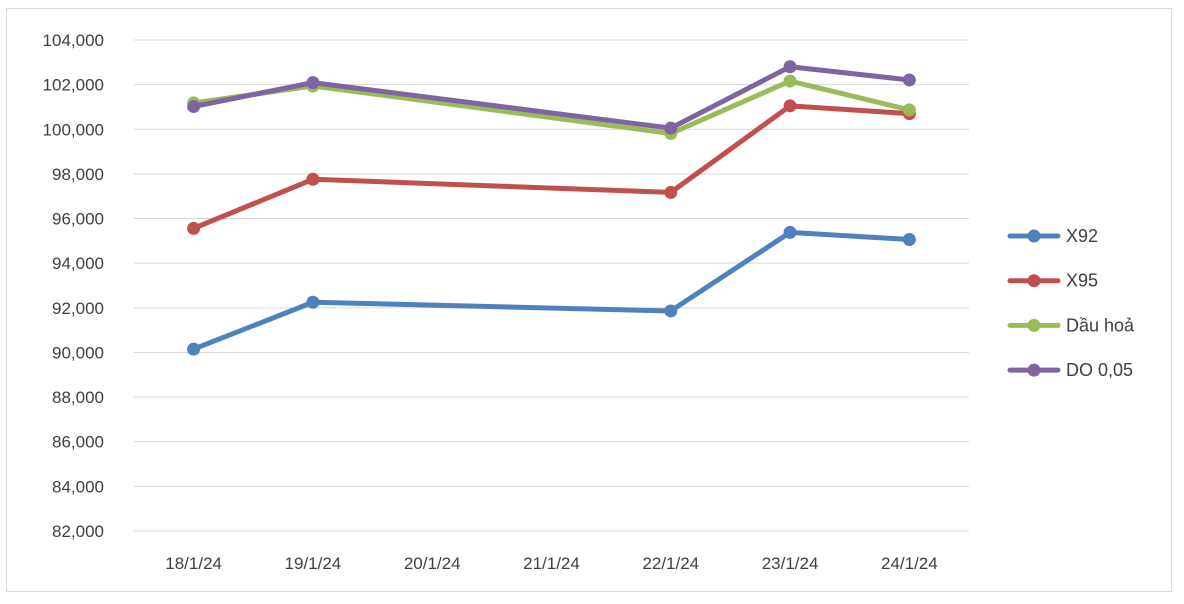  I want to click on y-tick-label: 96,000, so click(78, 219).